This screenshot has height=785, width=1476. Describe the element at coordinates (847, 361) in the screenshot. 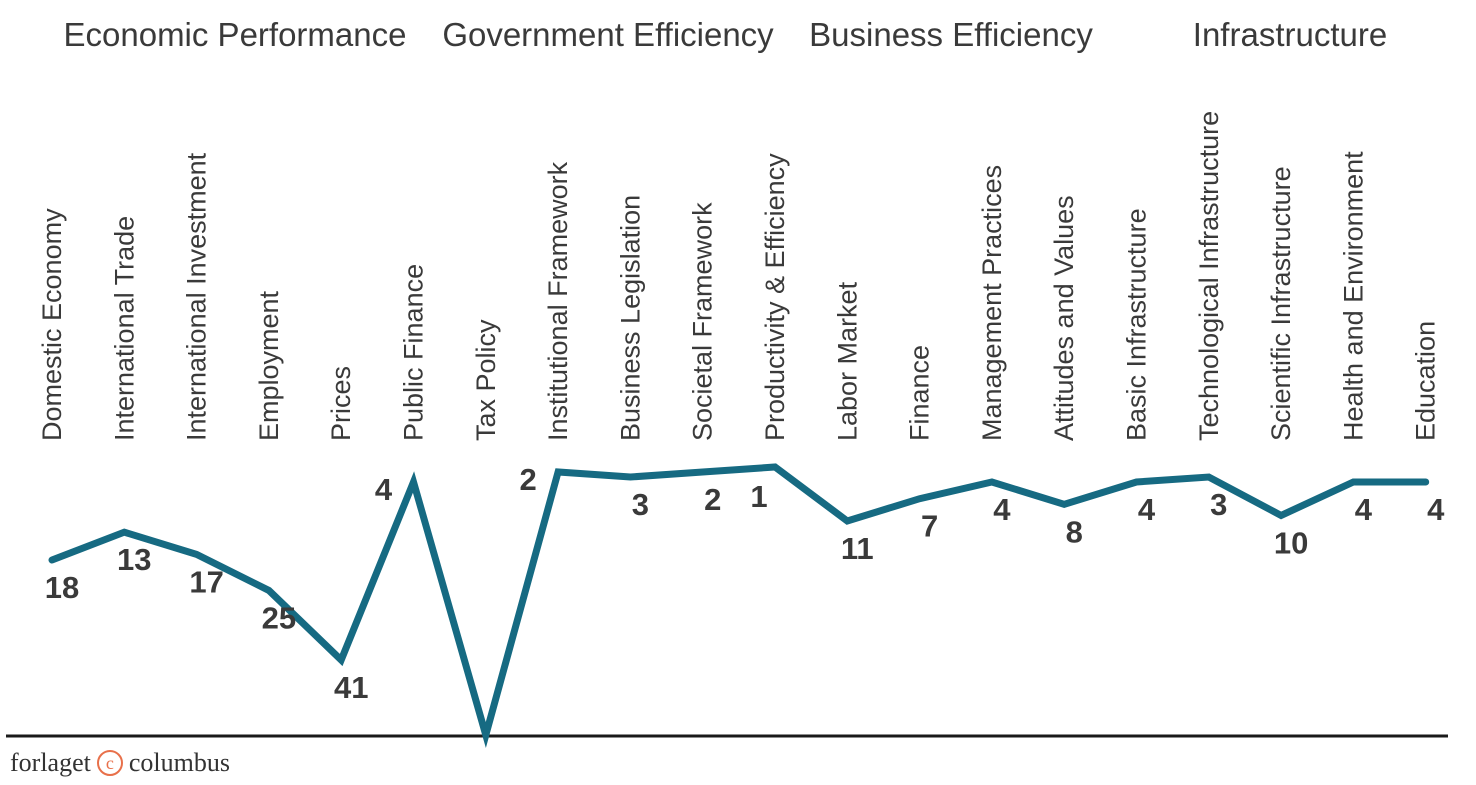

I see `category-label: Labor Market` at that location.